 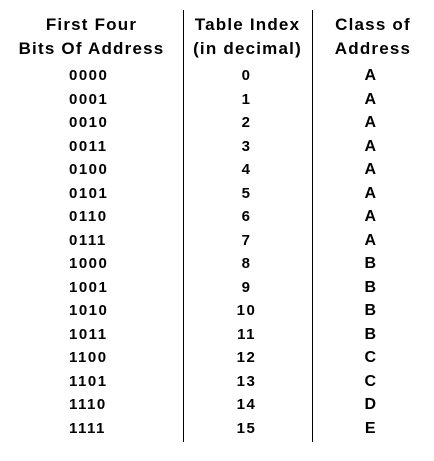 I want to click on cell-index: 0, so click(x=246, y=75).